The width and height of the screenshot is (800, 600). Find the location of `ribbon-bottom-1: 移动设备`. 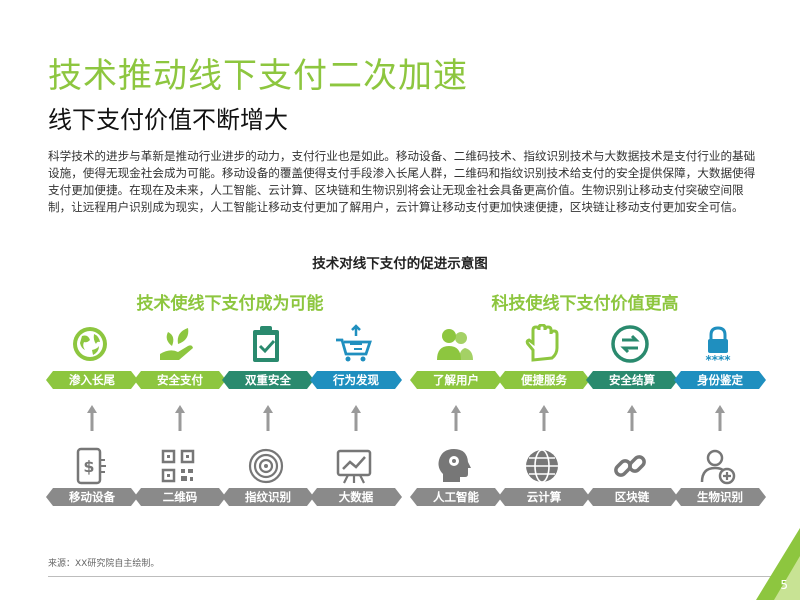

ribbon-bottom-1: 移动设备 is located at coordinates (92, 497).